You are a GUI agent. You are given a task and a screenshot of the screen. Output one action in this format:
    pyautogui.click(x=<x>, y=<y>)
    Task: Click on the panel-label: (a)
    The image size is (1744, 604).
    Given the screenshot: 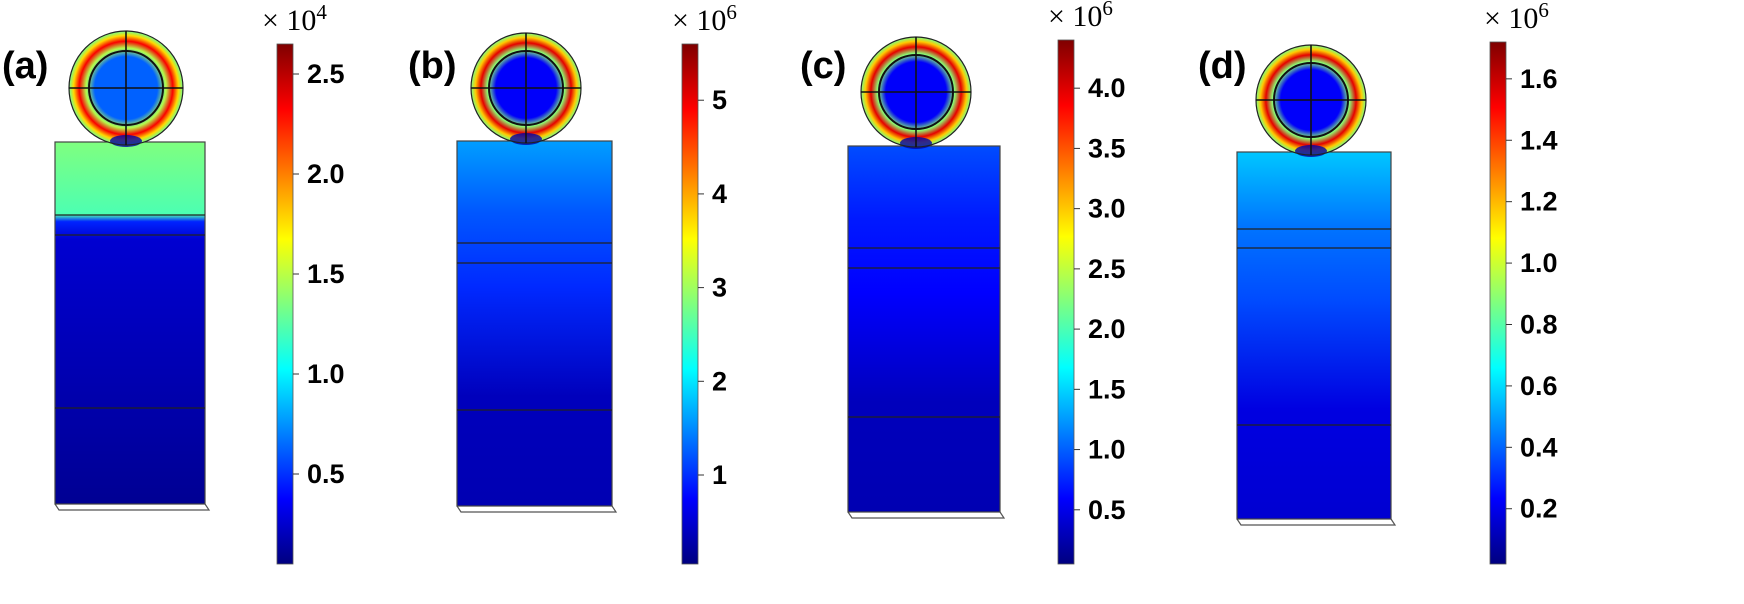 What is the action you would take?
    pyautogui.click(x=25, y=66)
    